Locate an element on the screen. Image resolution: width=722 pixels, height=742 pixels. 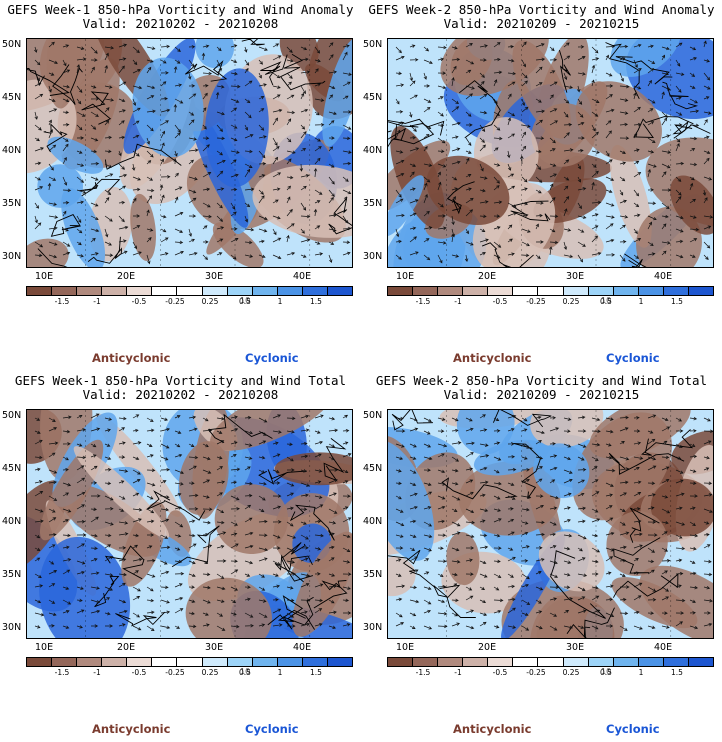
colorbar-label: -0.5 is located at coordinates (500, 672).